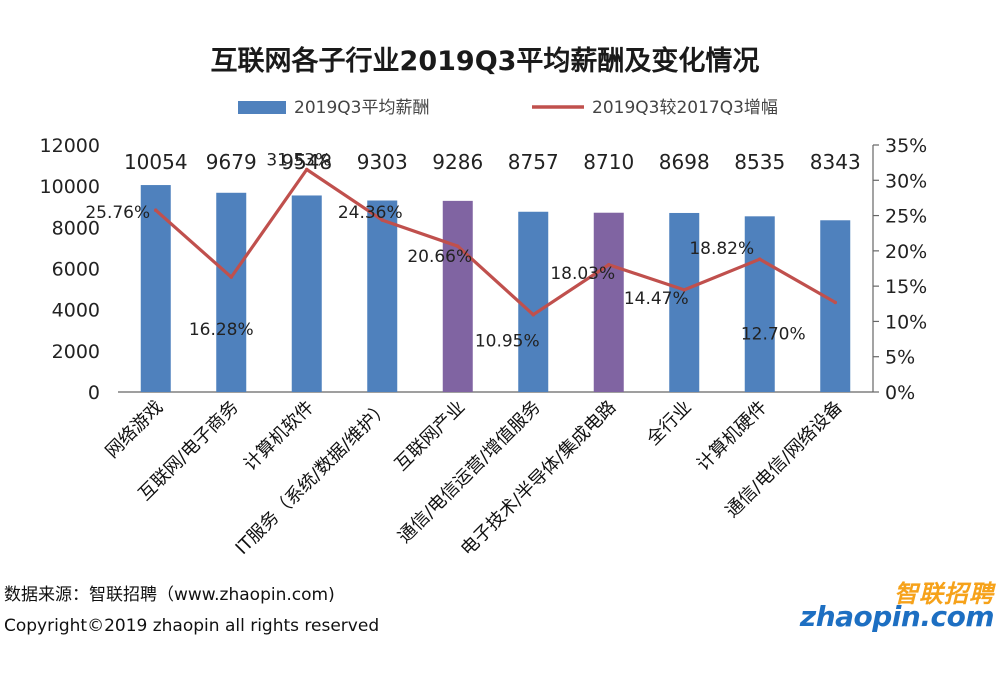  What do you see at coordinates (944, 594) in the screenshot?
I see `logo-cn-text: 智联招聘` at bounding box center [944, 594].